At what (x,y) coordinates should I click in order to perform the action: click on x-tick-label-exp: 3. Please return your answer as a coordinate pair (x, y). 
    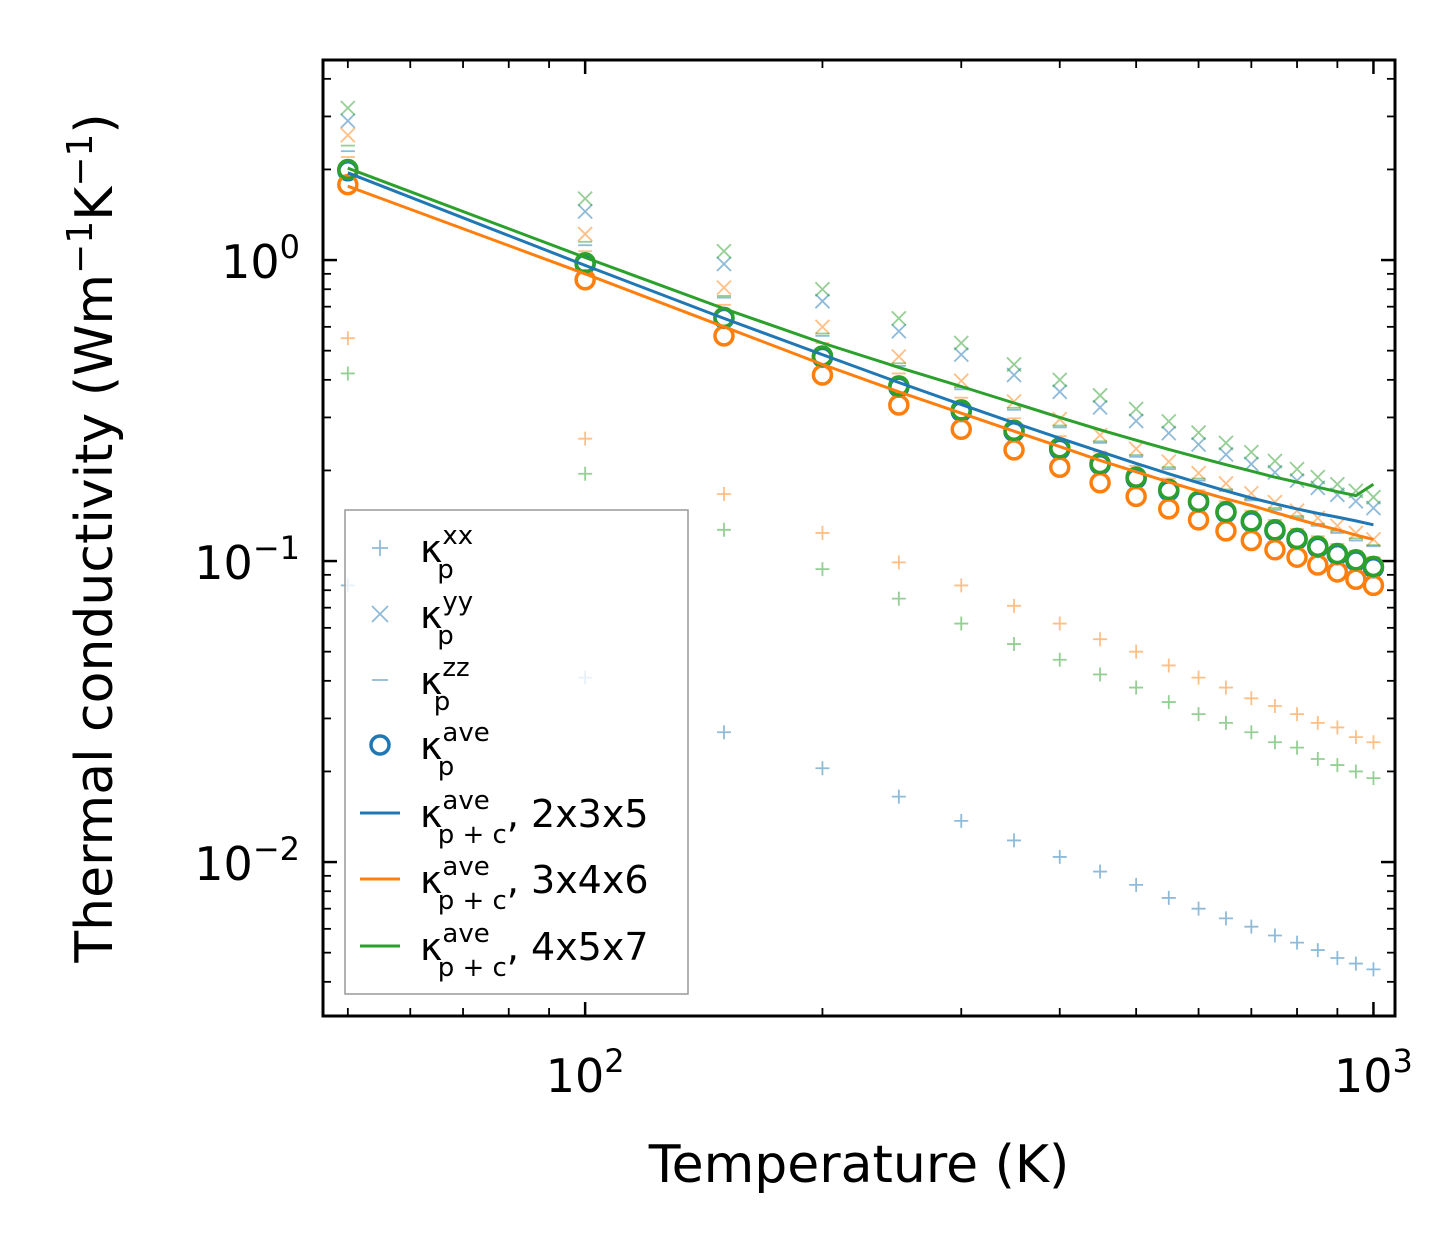
    Looking at the image, I should click on (1403, 1061).